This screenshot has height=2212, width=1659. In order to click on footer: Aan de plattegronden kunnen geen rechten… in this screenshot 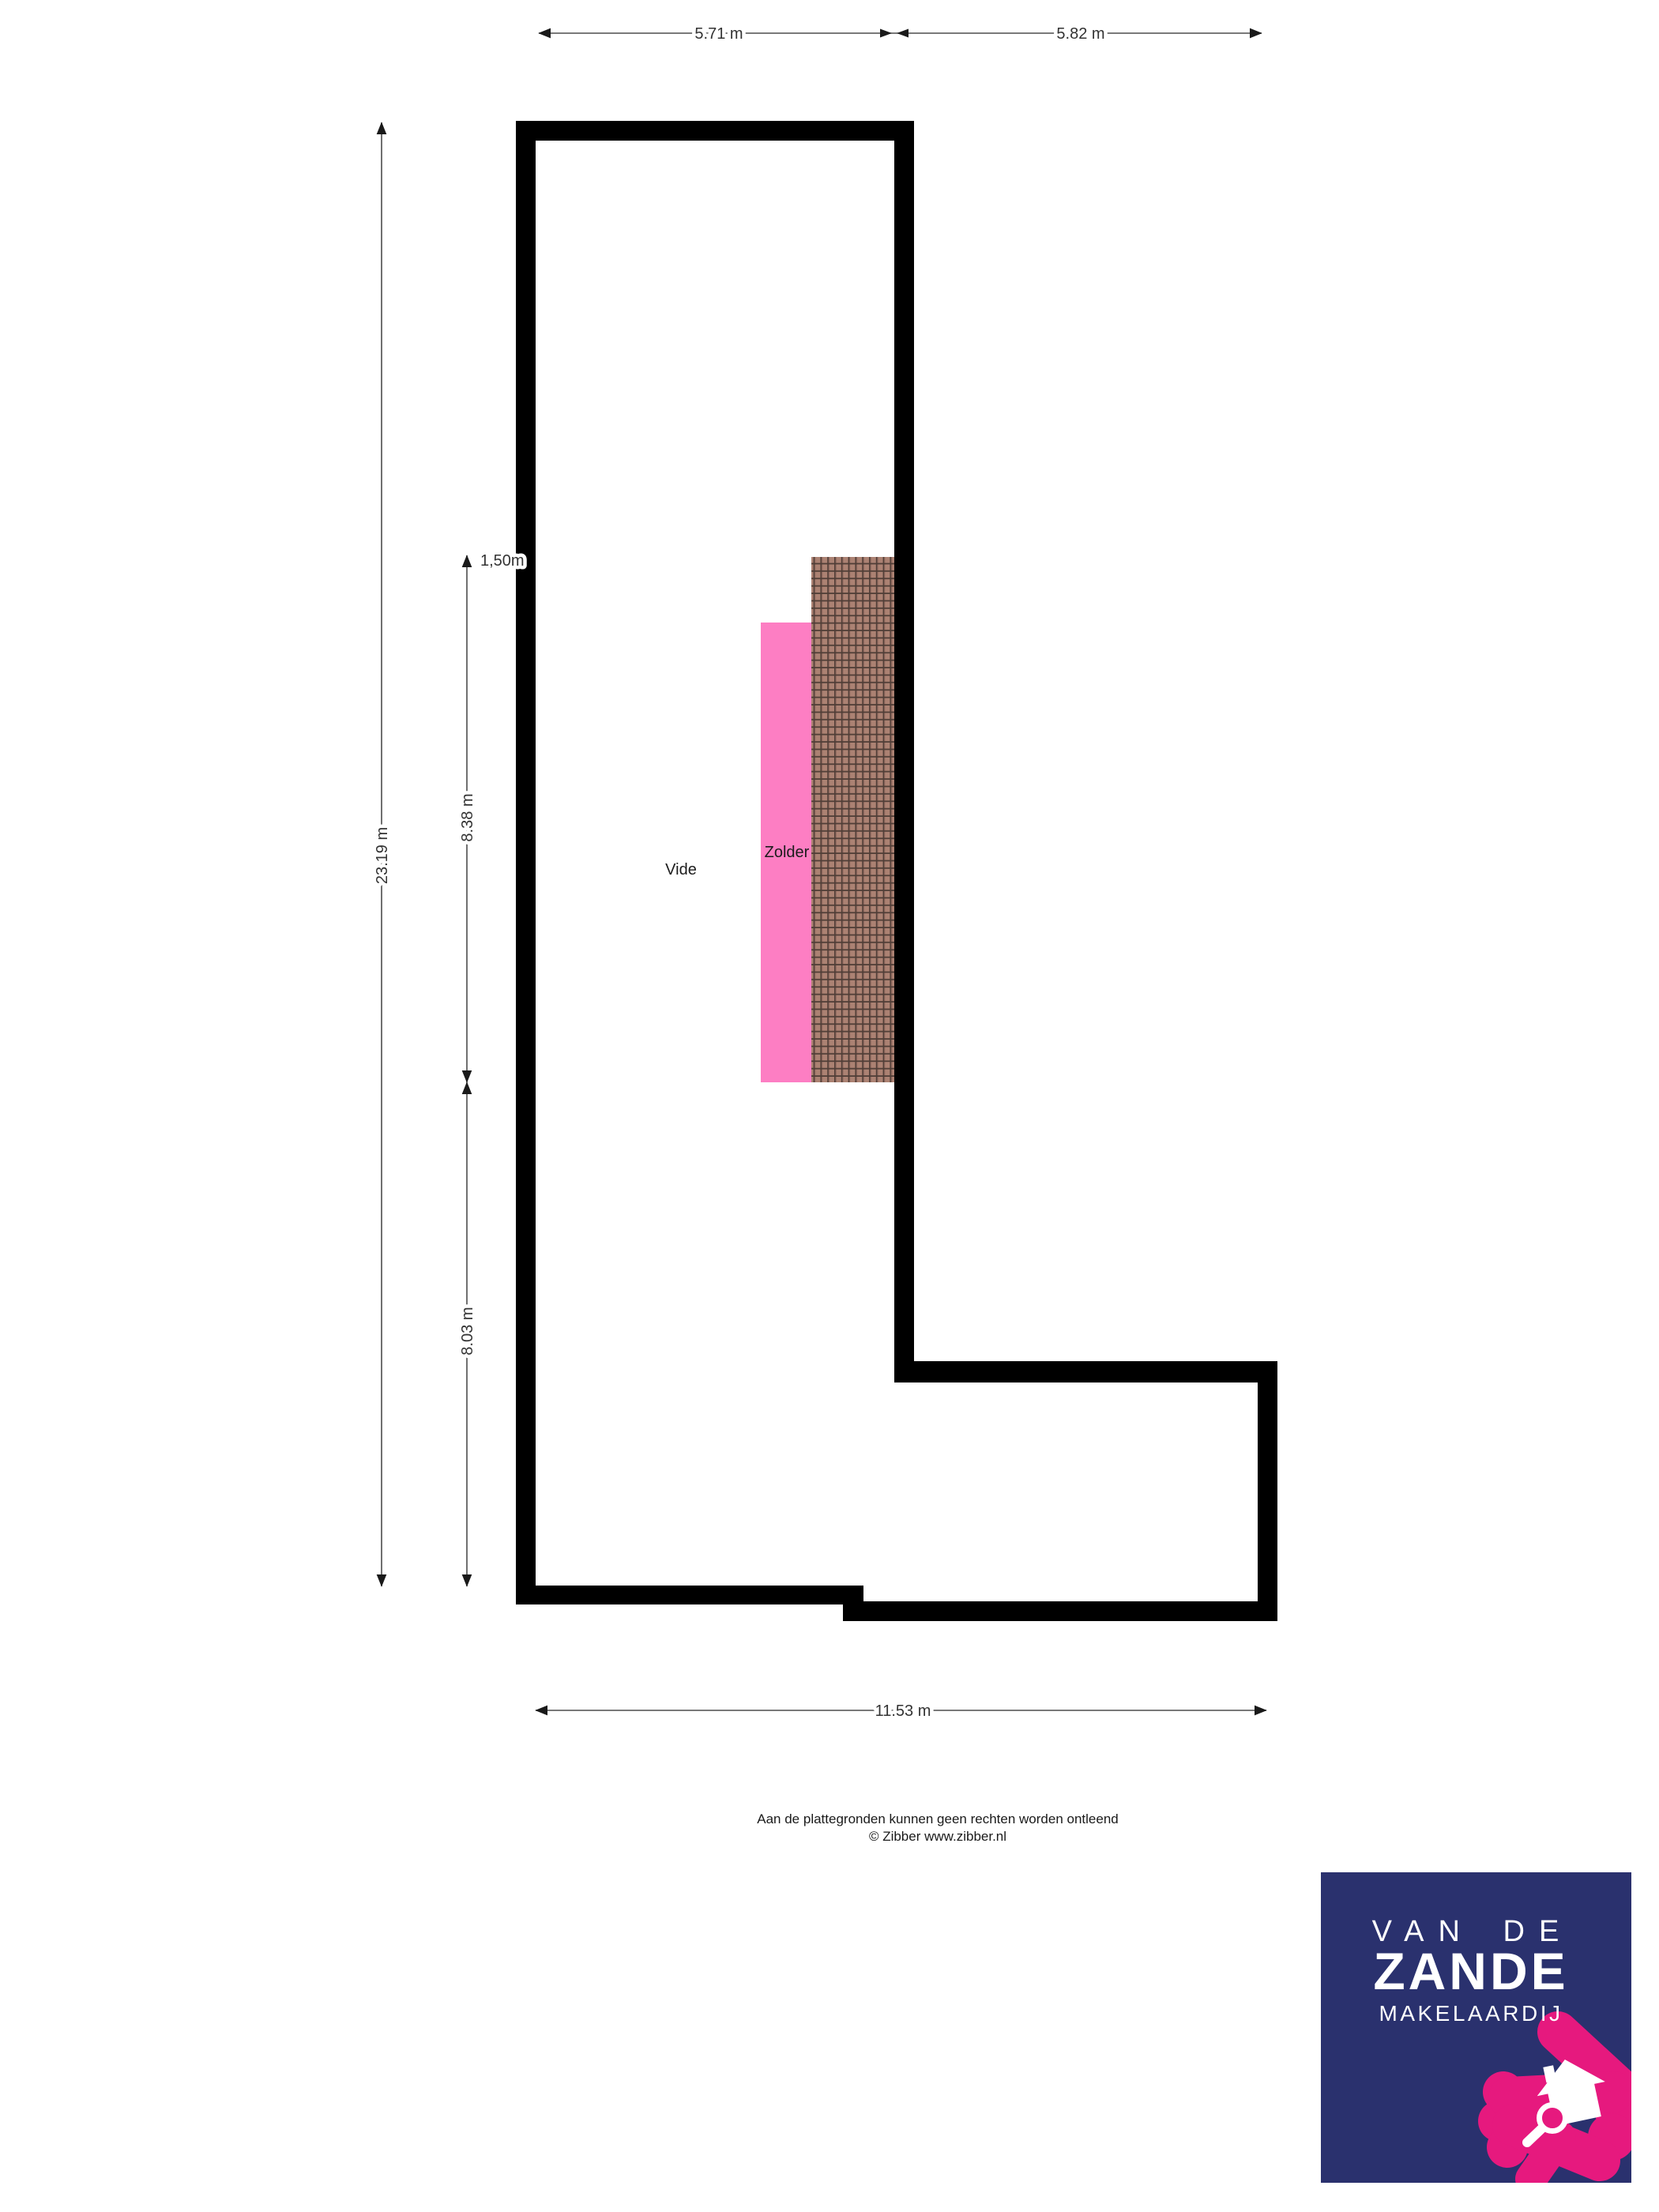, I will do `click(938, 1828)`.